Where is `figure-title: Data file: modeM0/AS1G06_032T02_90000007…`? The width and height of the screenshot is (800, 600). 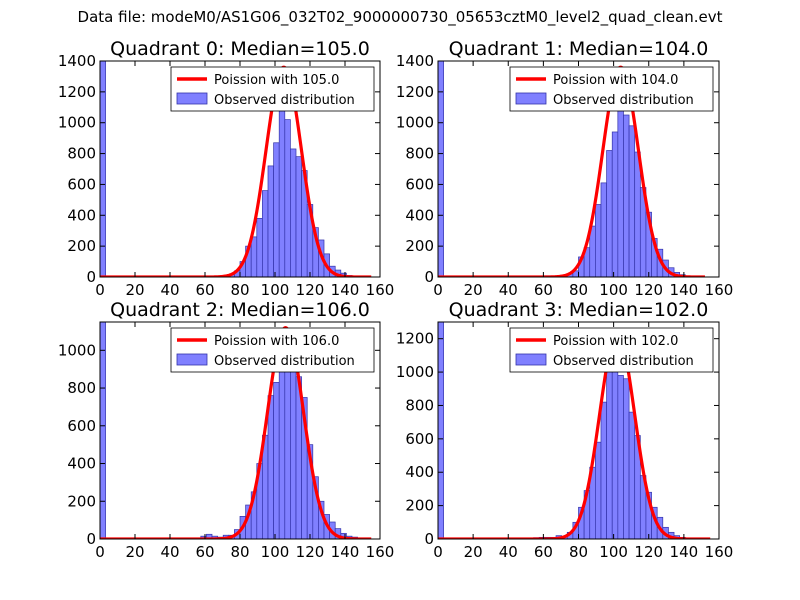 figure-title: Data file: modeM0/AS1G06_032T02_90000007… is located at coordinates (400, 17).